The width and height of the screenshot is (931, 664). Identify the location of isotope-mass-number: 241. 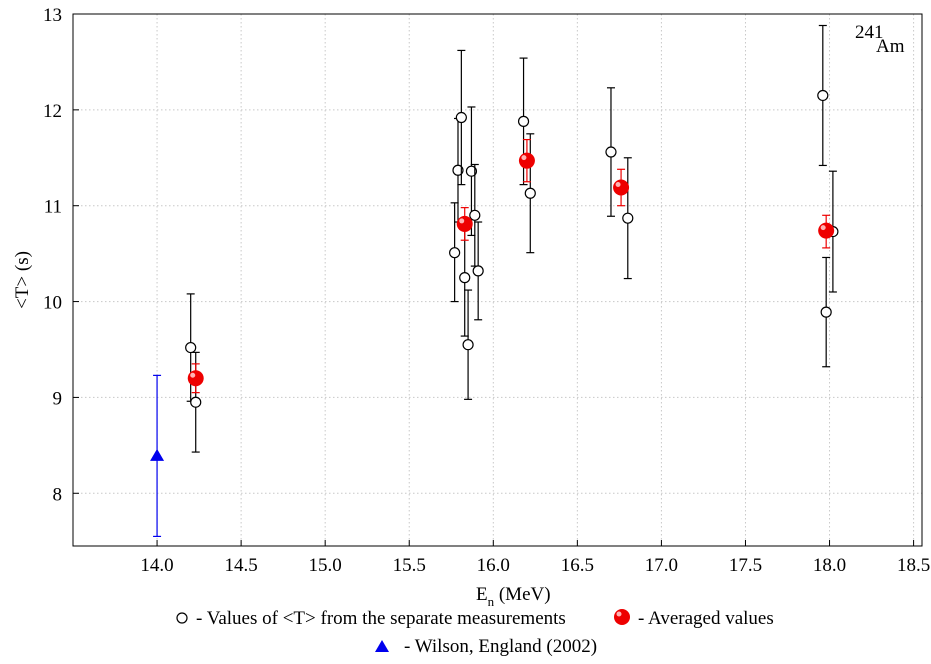
(869, 32).